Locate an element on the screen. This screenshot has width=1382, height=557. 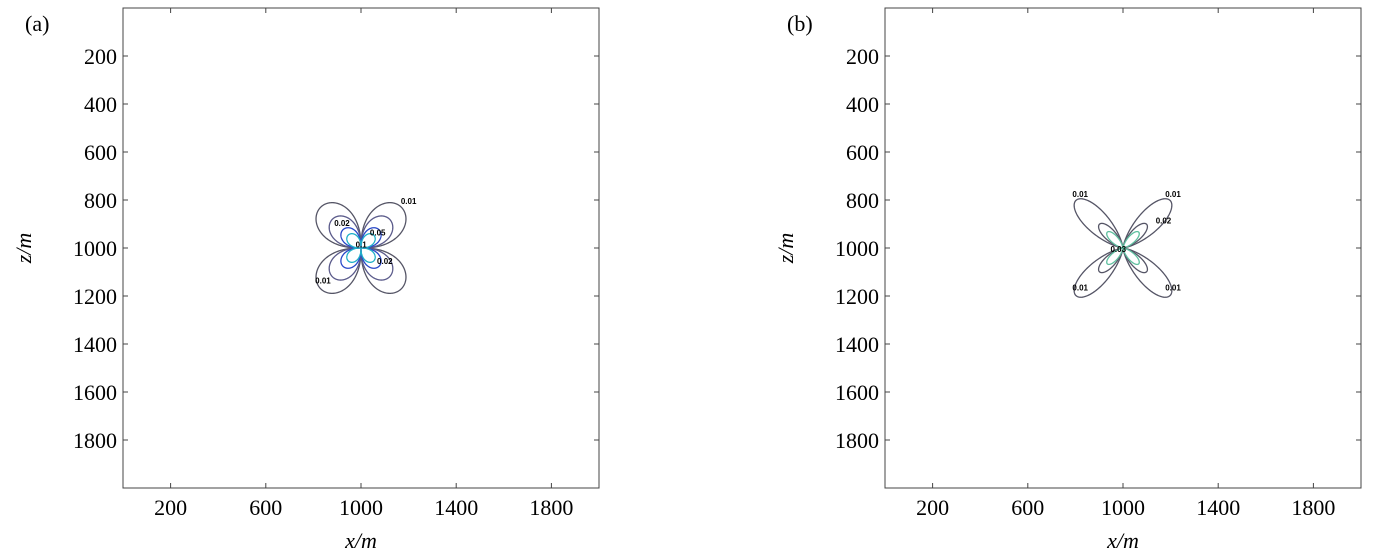
panel-label: (a) is located at coordinates (37, 23).